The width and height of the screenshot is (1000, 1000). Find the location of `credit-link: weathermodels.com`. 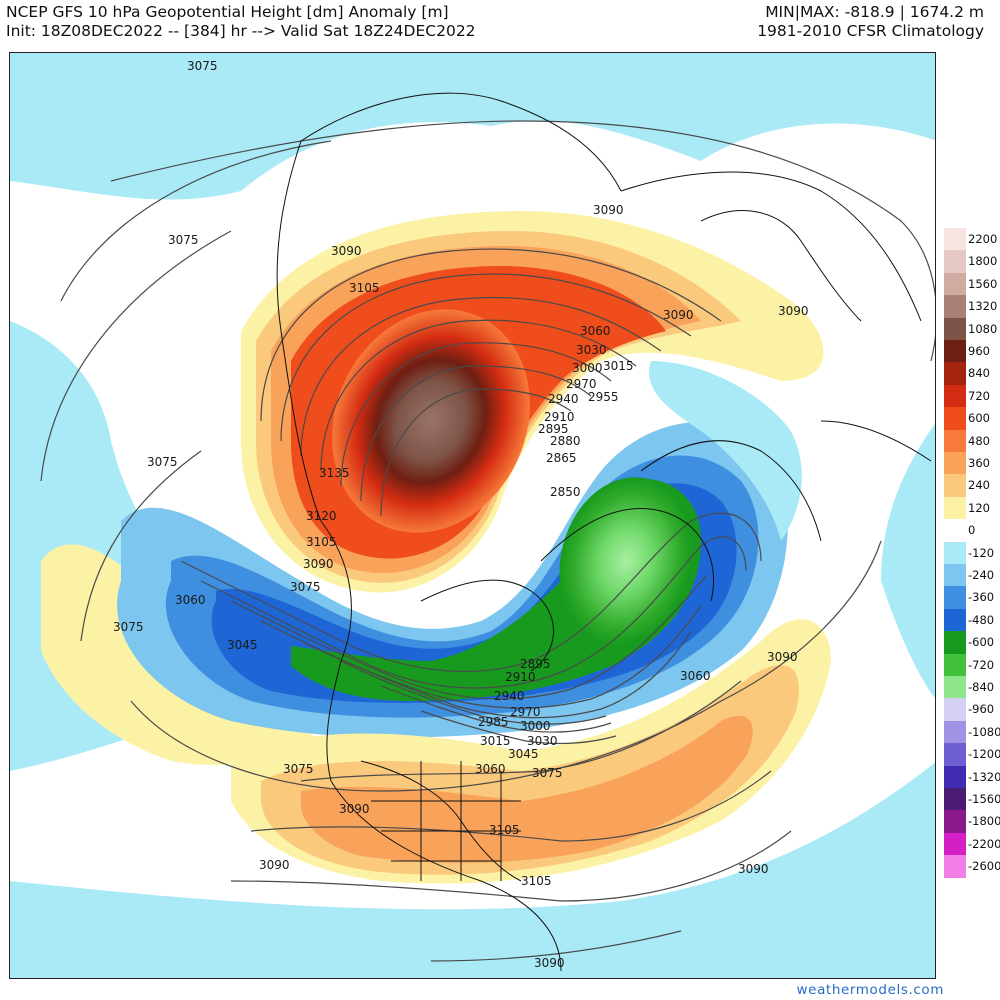

credit-link: weathermodels.com is located at coordinates (870, 990).